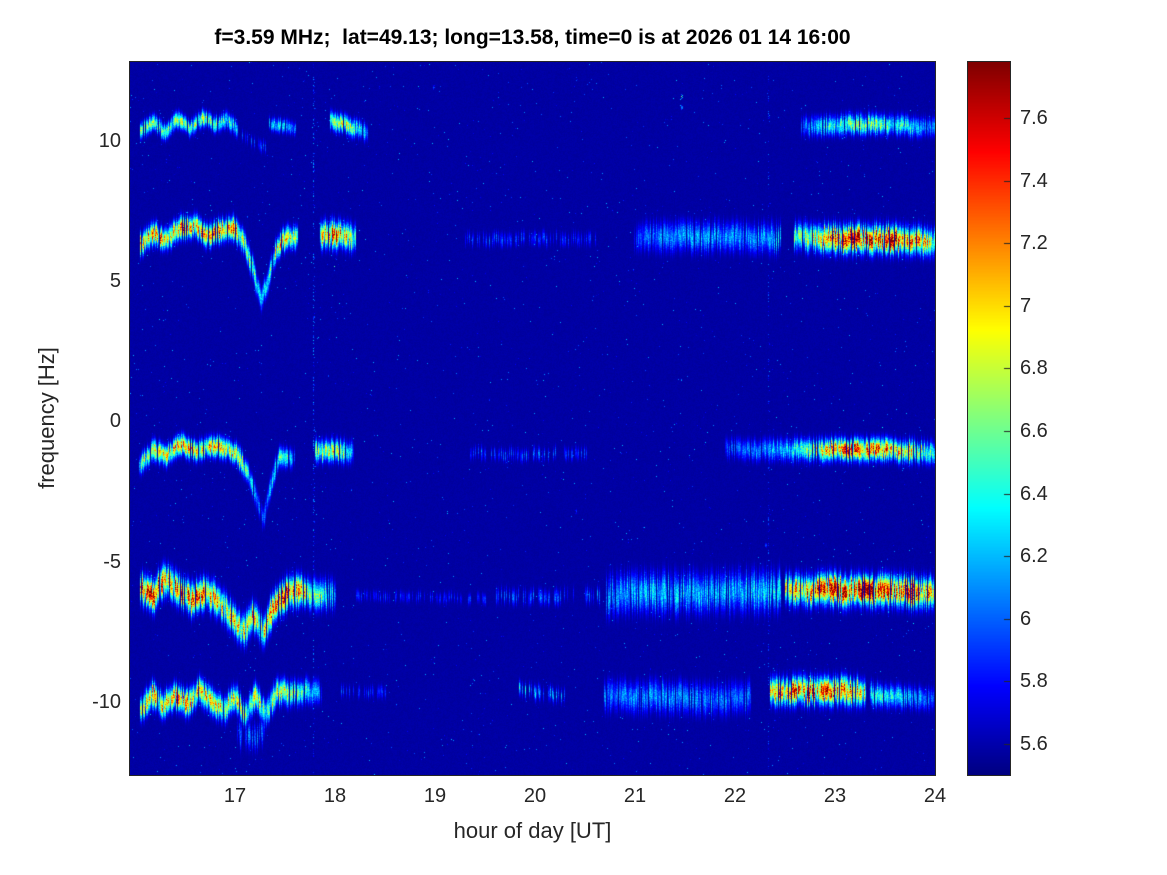 The width and height of the screenshot is (1167, 875). I want to click on colorbar-tick-label: 6, so click(1026, 618).